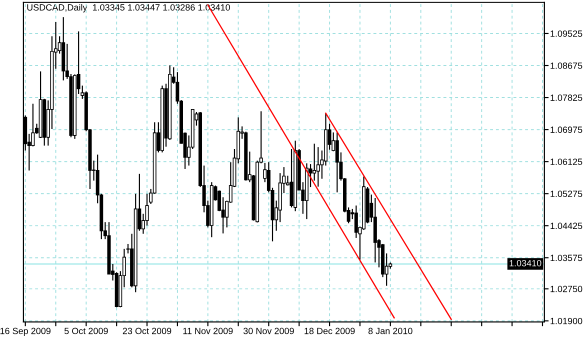 The height and width of the screenshot is (340, 586). Describe the element at coordinates (566, 321) in the screenshot. I see `y-tick-label: 1.01900` at that location.